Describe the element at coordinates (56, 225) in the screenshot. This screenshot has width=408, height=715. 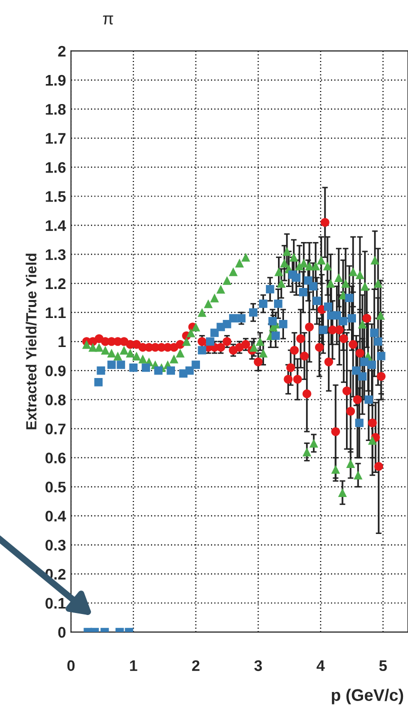
I see `y-tick-label: 1.4` at that location.